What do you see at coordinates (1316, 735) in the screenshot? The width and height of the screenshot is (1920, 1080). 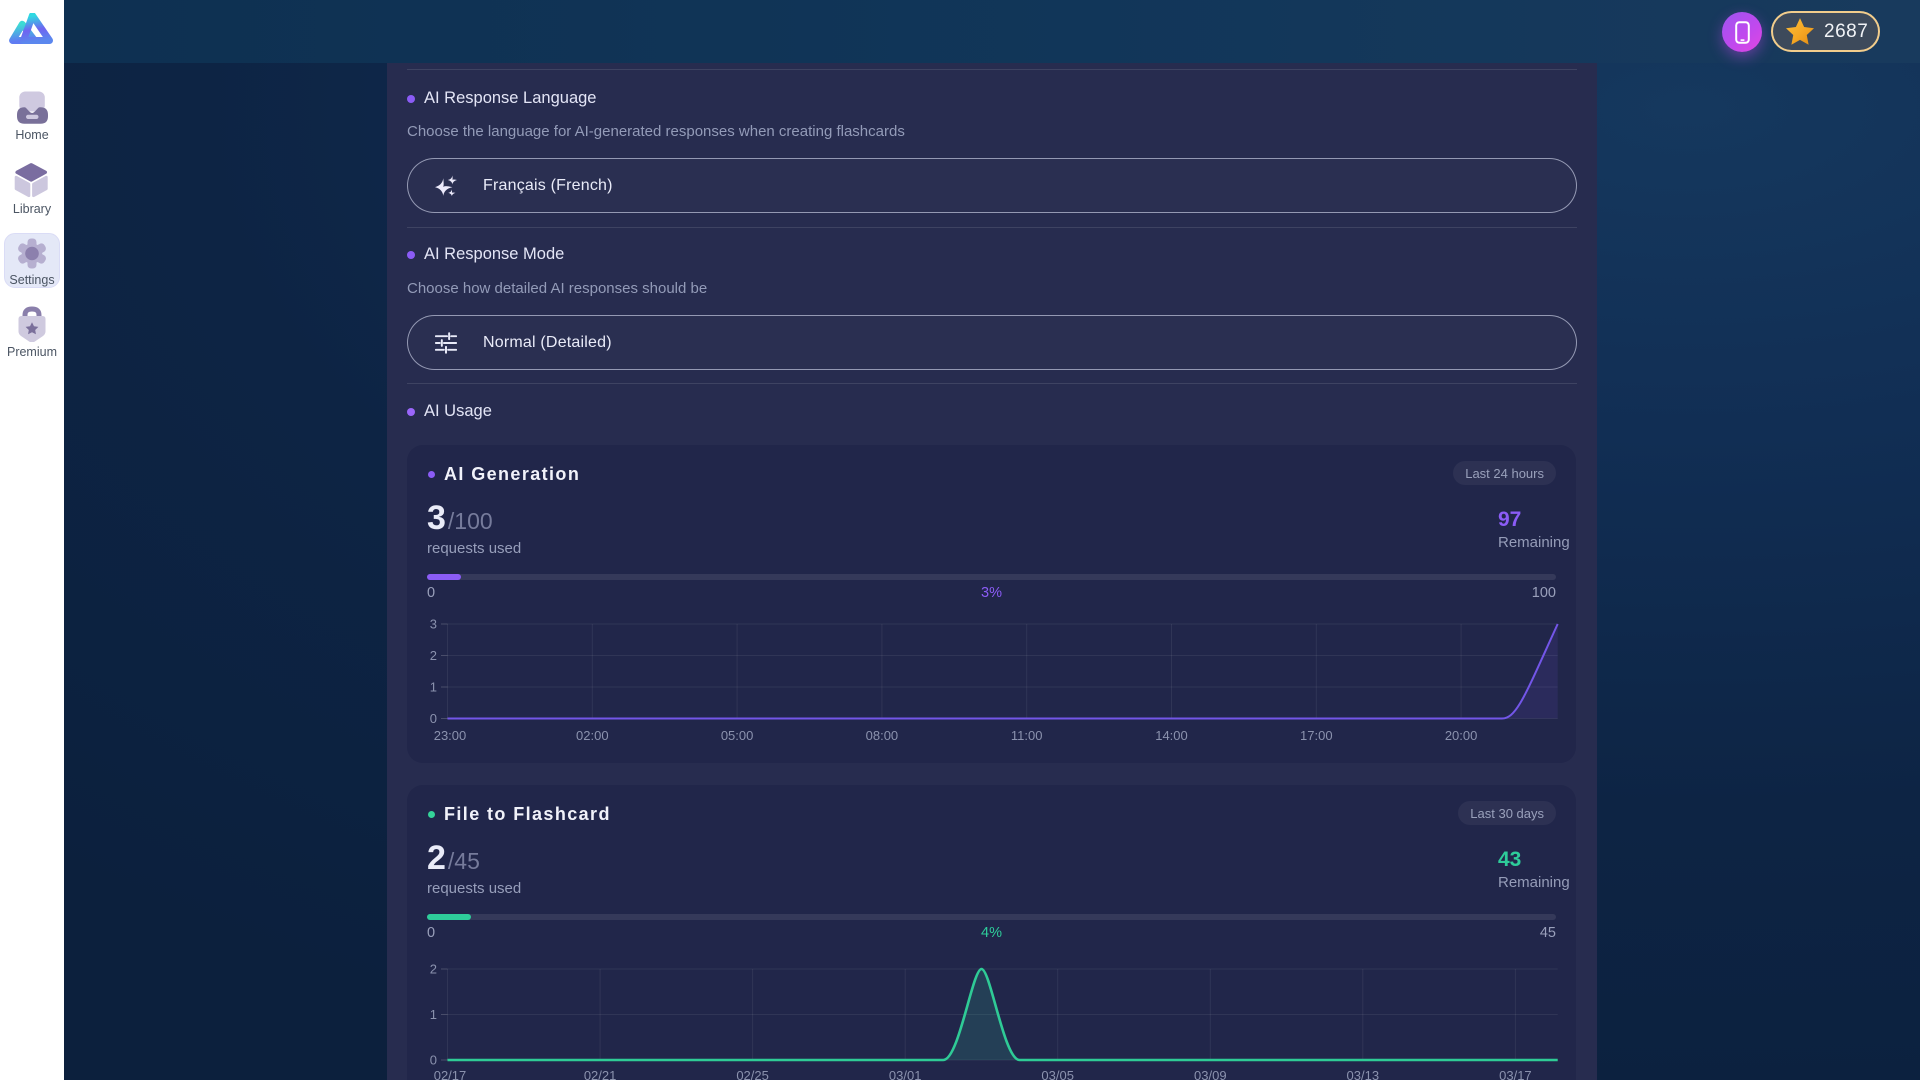 I see `svg-text: 17:00` at bounding box center [1316, 735].